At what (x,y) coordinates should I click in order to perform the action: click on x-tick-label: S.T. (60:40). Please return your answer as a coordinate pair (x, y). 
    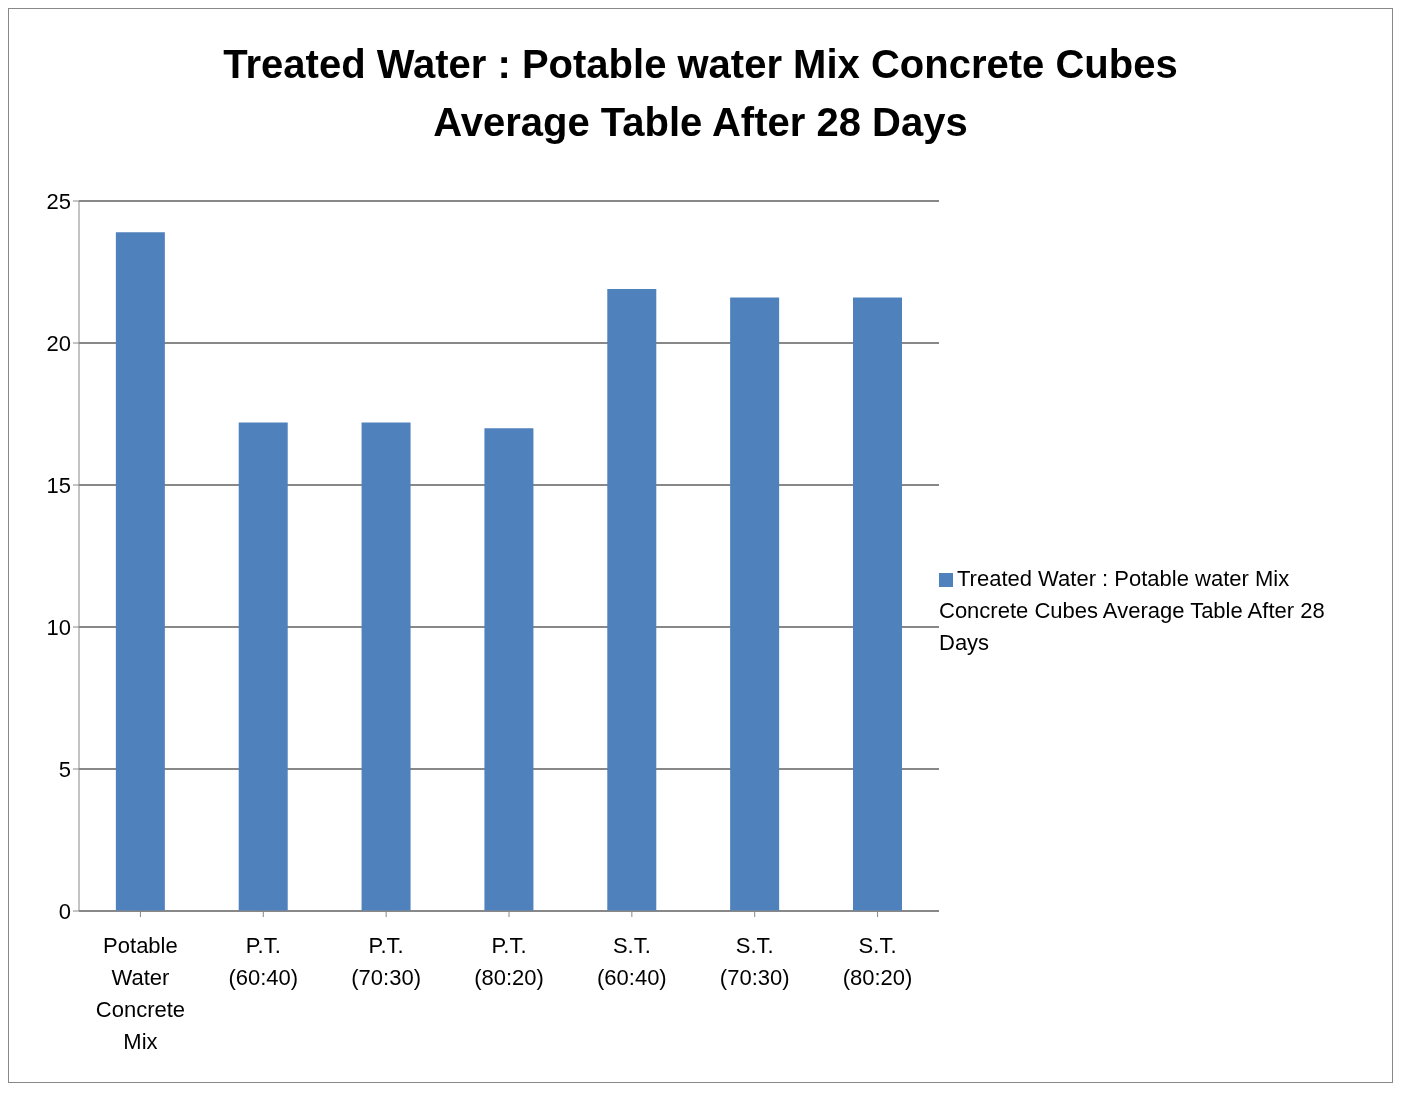
    Looking at the image, I should click on (632, 961).